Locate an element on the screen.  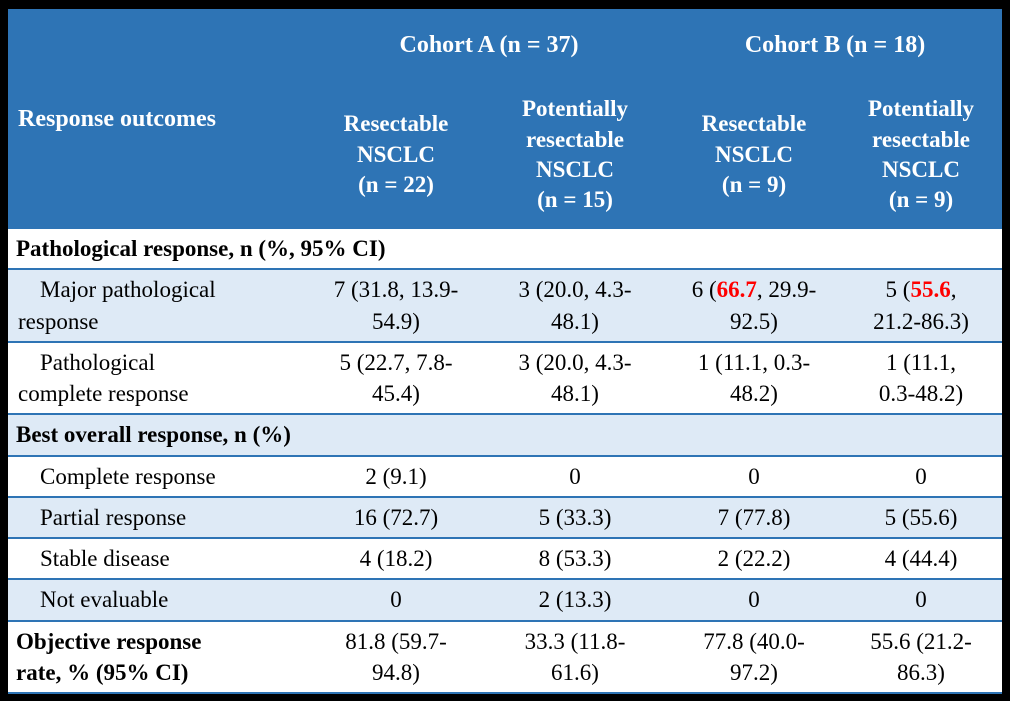
cell-cr-cohort-b-potentially: 0 is located at coordinates (921, 475).